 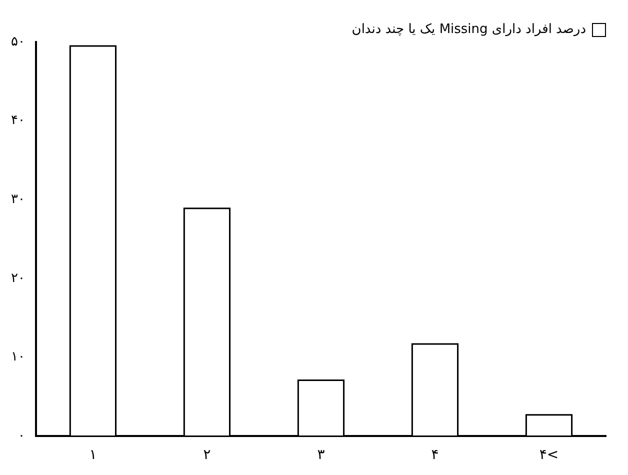 I want to click on text: درصد افراد دارای Missing یک یا چند دندان, so click(x=469, y=29).